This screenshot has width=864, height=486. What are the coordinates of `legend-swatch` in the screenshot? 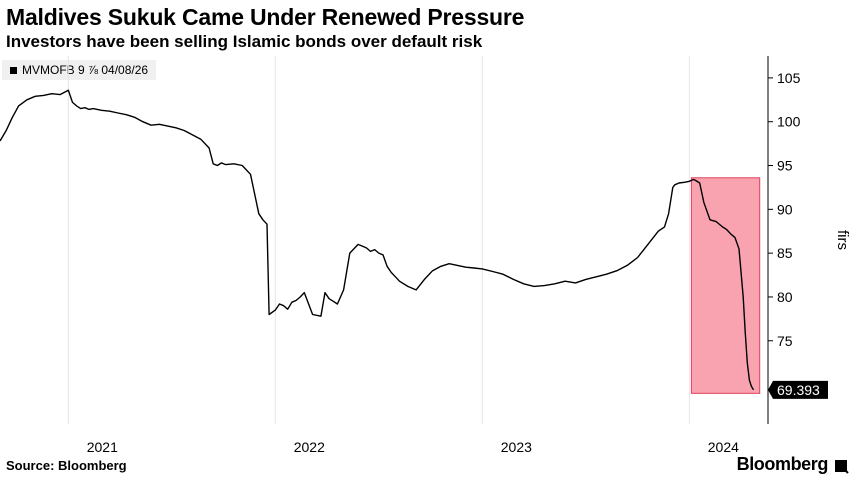 It's located at (13, 70).